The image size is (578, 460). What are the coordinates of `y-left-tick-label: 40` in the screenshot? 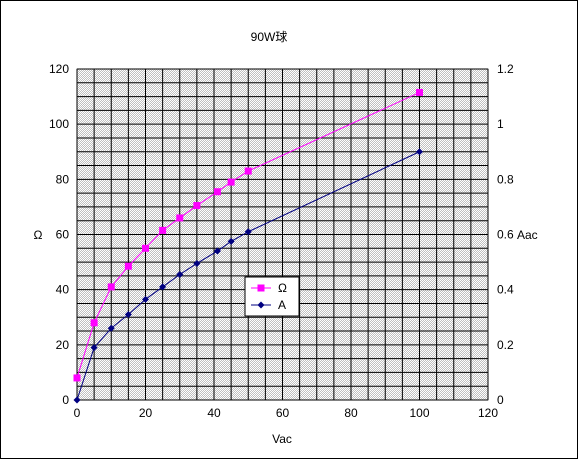 It's located at (63, 290).